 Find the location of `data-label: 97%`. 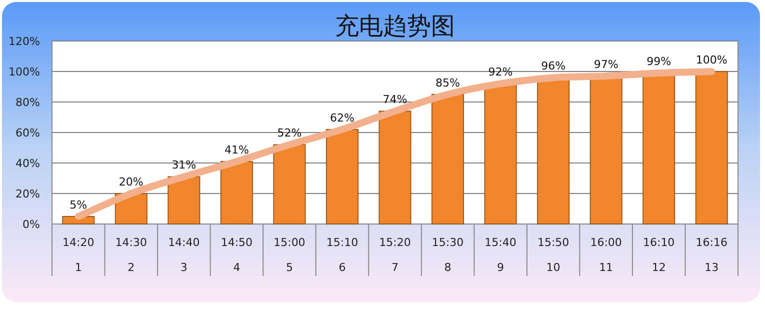

data-label: 97% is located at coordinates (606, 65).